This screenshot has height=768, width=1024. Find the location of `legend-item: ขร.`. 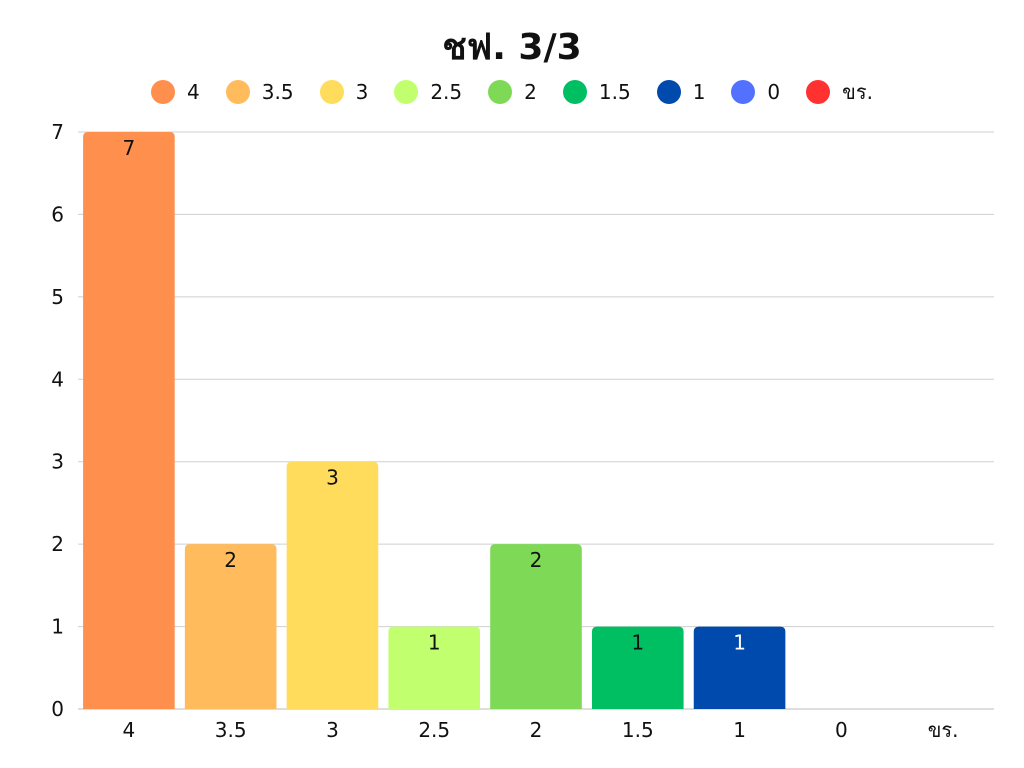

legend-item: ขร. is located at coordinates (839, 92).